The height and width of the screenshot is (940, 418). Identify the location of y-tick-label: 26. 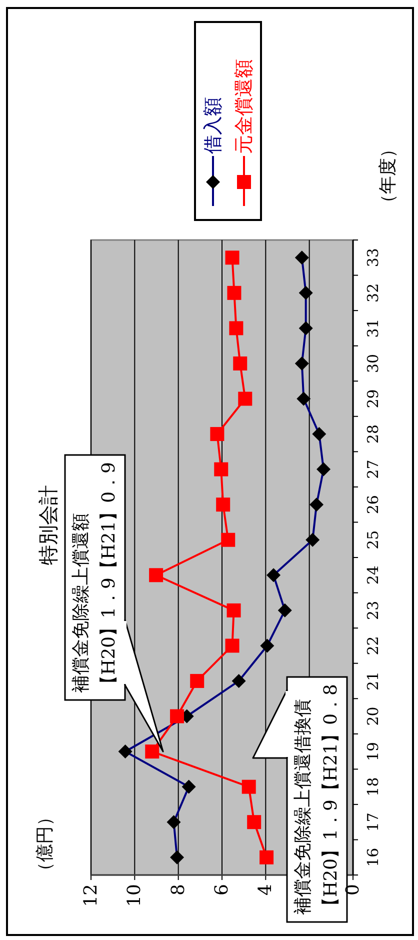
(373, 504).